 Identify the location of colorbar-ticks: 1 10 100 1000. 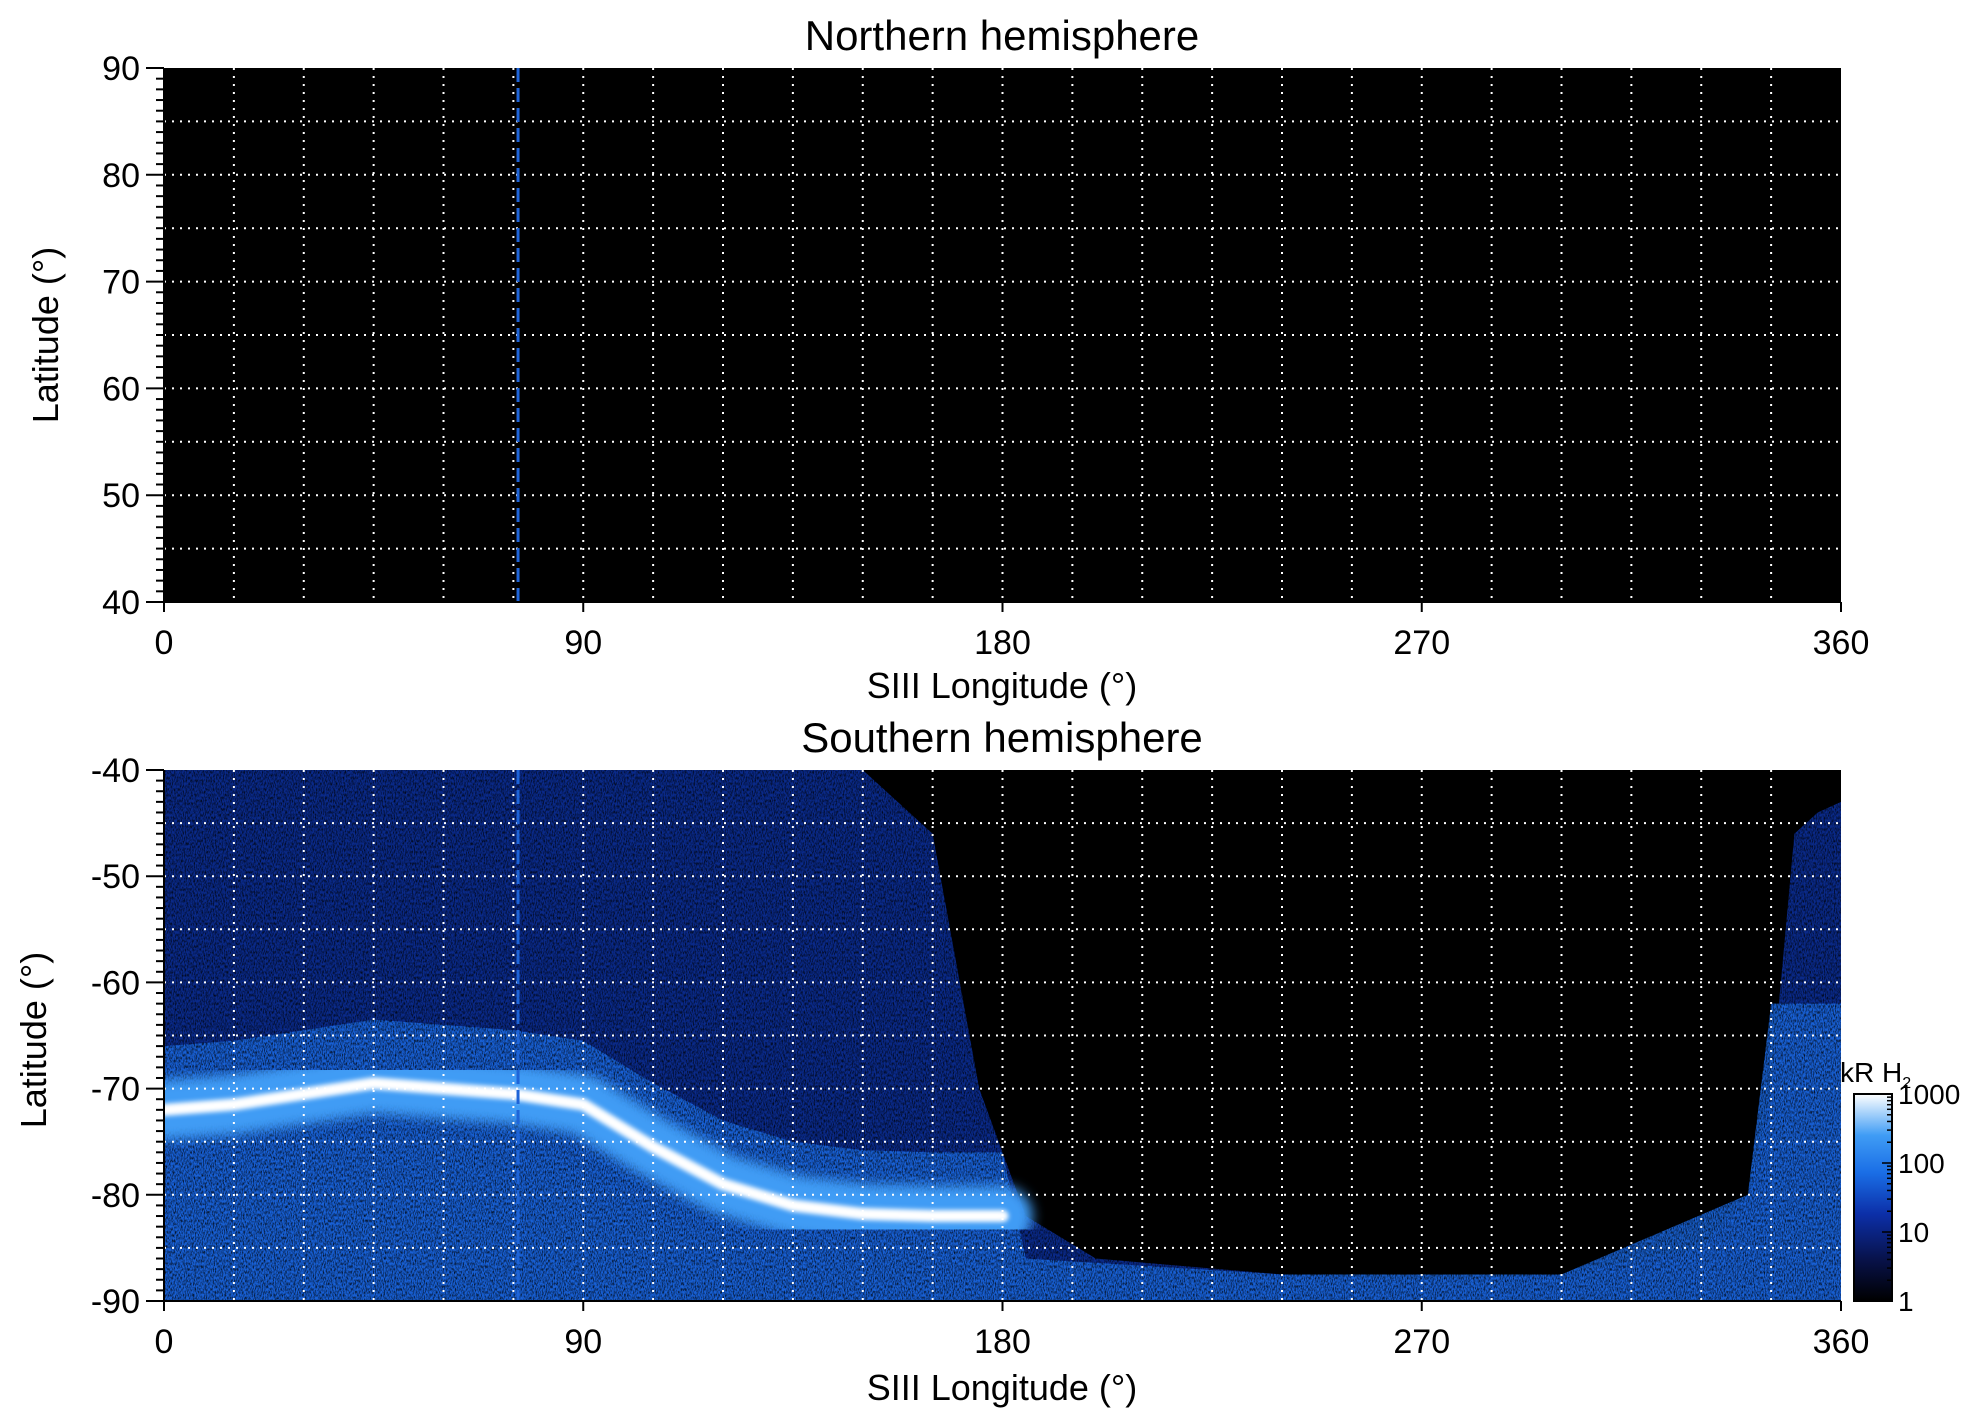
(1921, 1198).